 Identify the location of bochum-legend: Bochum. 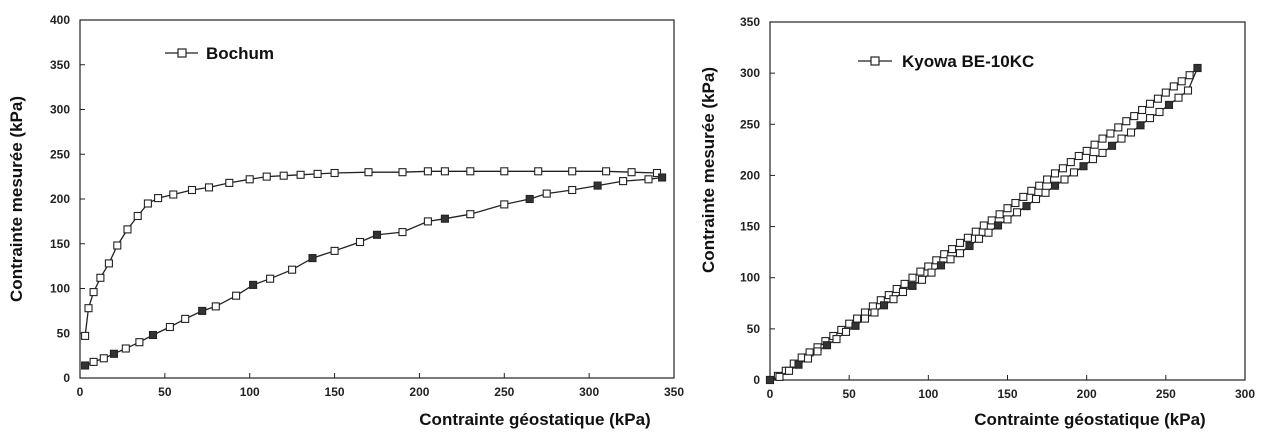
(219, 53).